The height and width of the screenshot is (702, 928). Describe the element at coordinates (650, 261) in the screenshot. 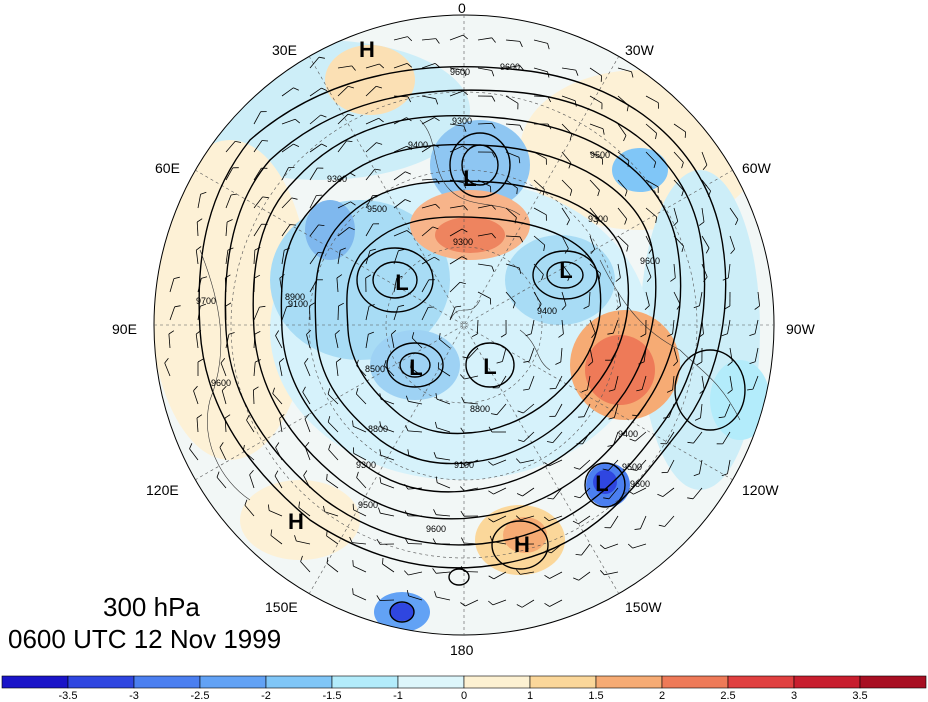

I see `contour-label: 9600` at that location.